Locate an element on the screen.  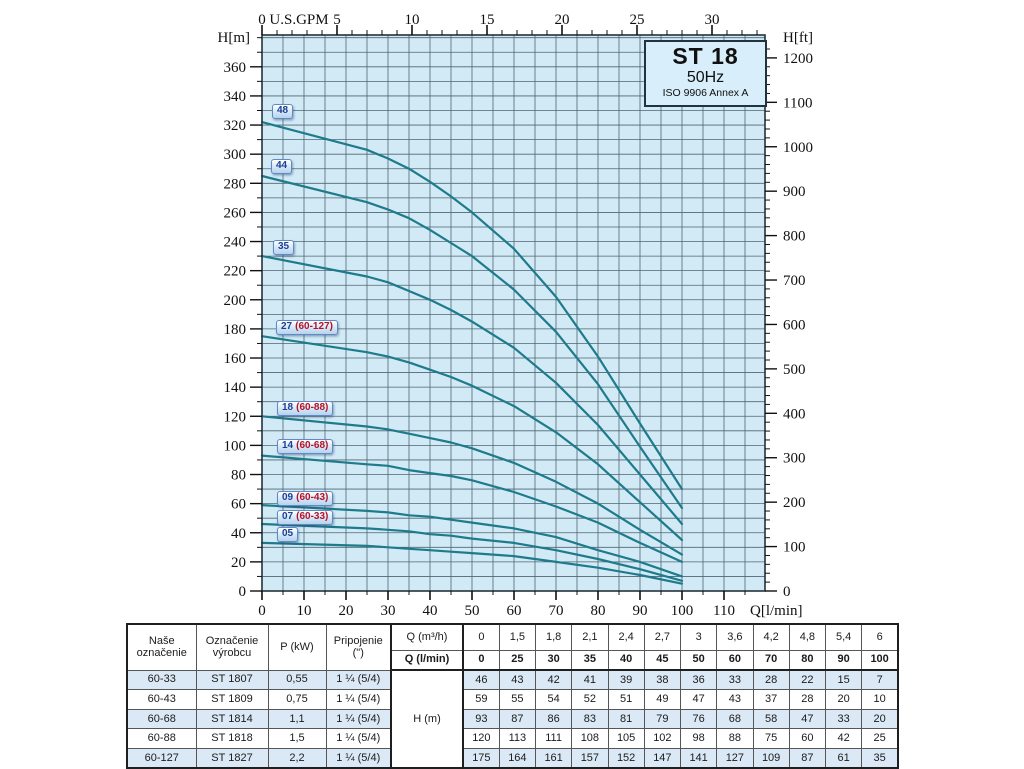
head-value-cell: 102 is located at coordinates (662, 738).